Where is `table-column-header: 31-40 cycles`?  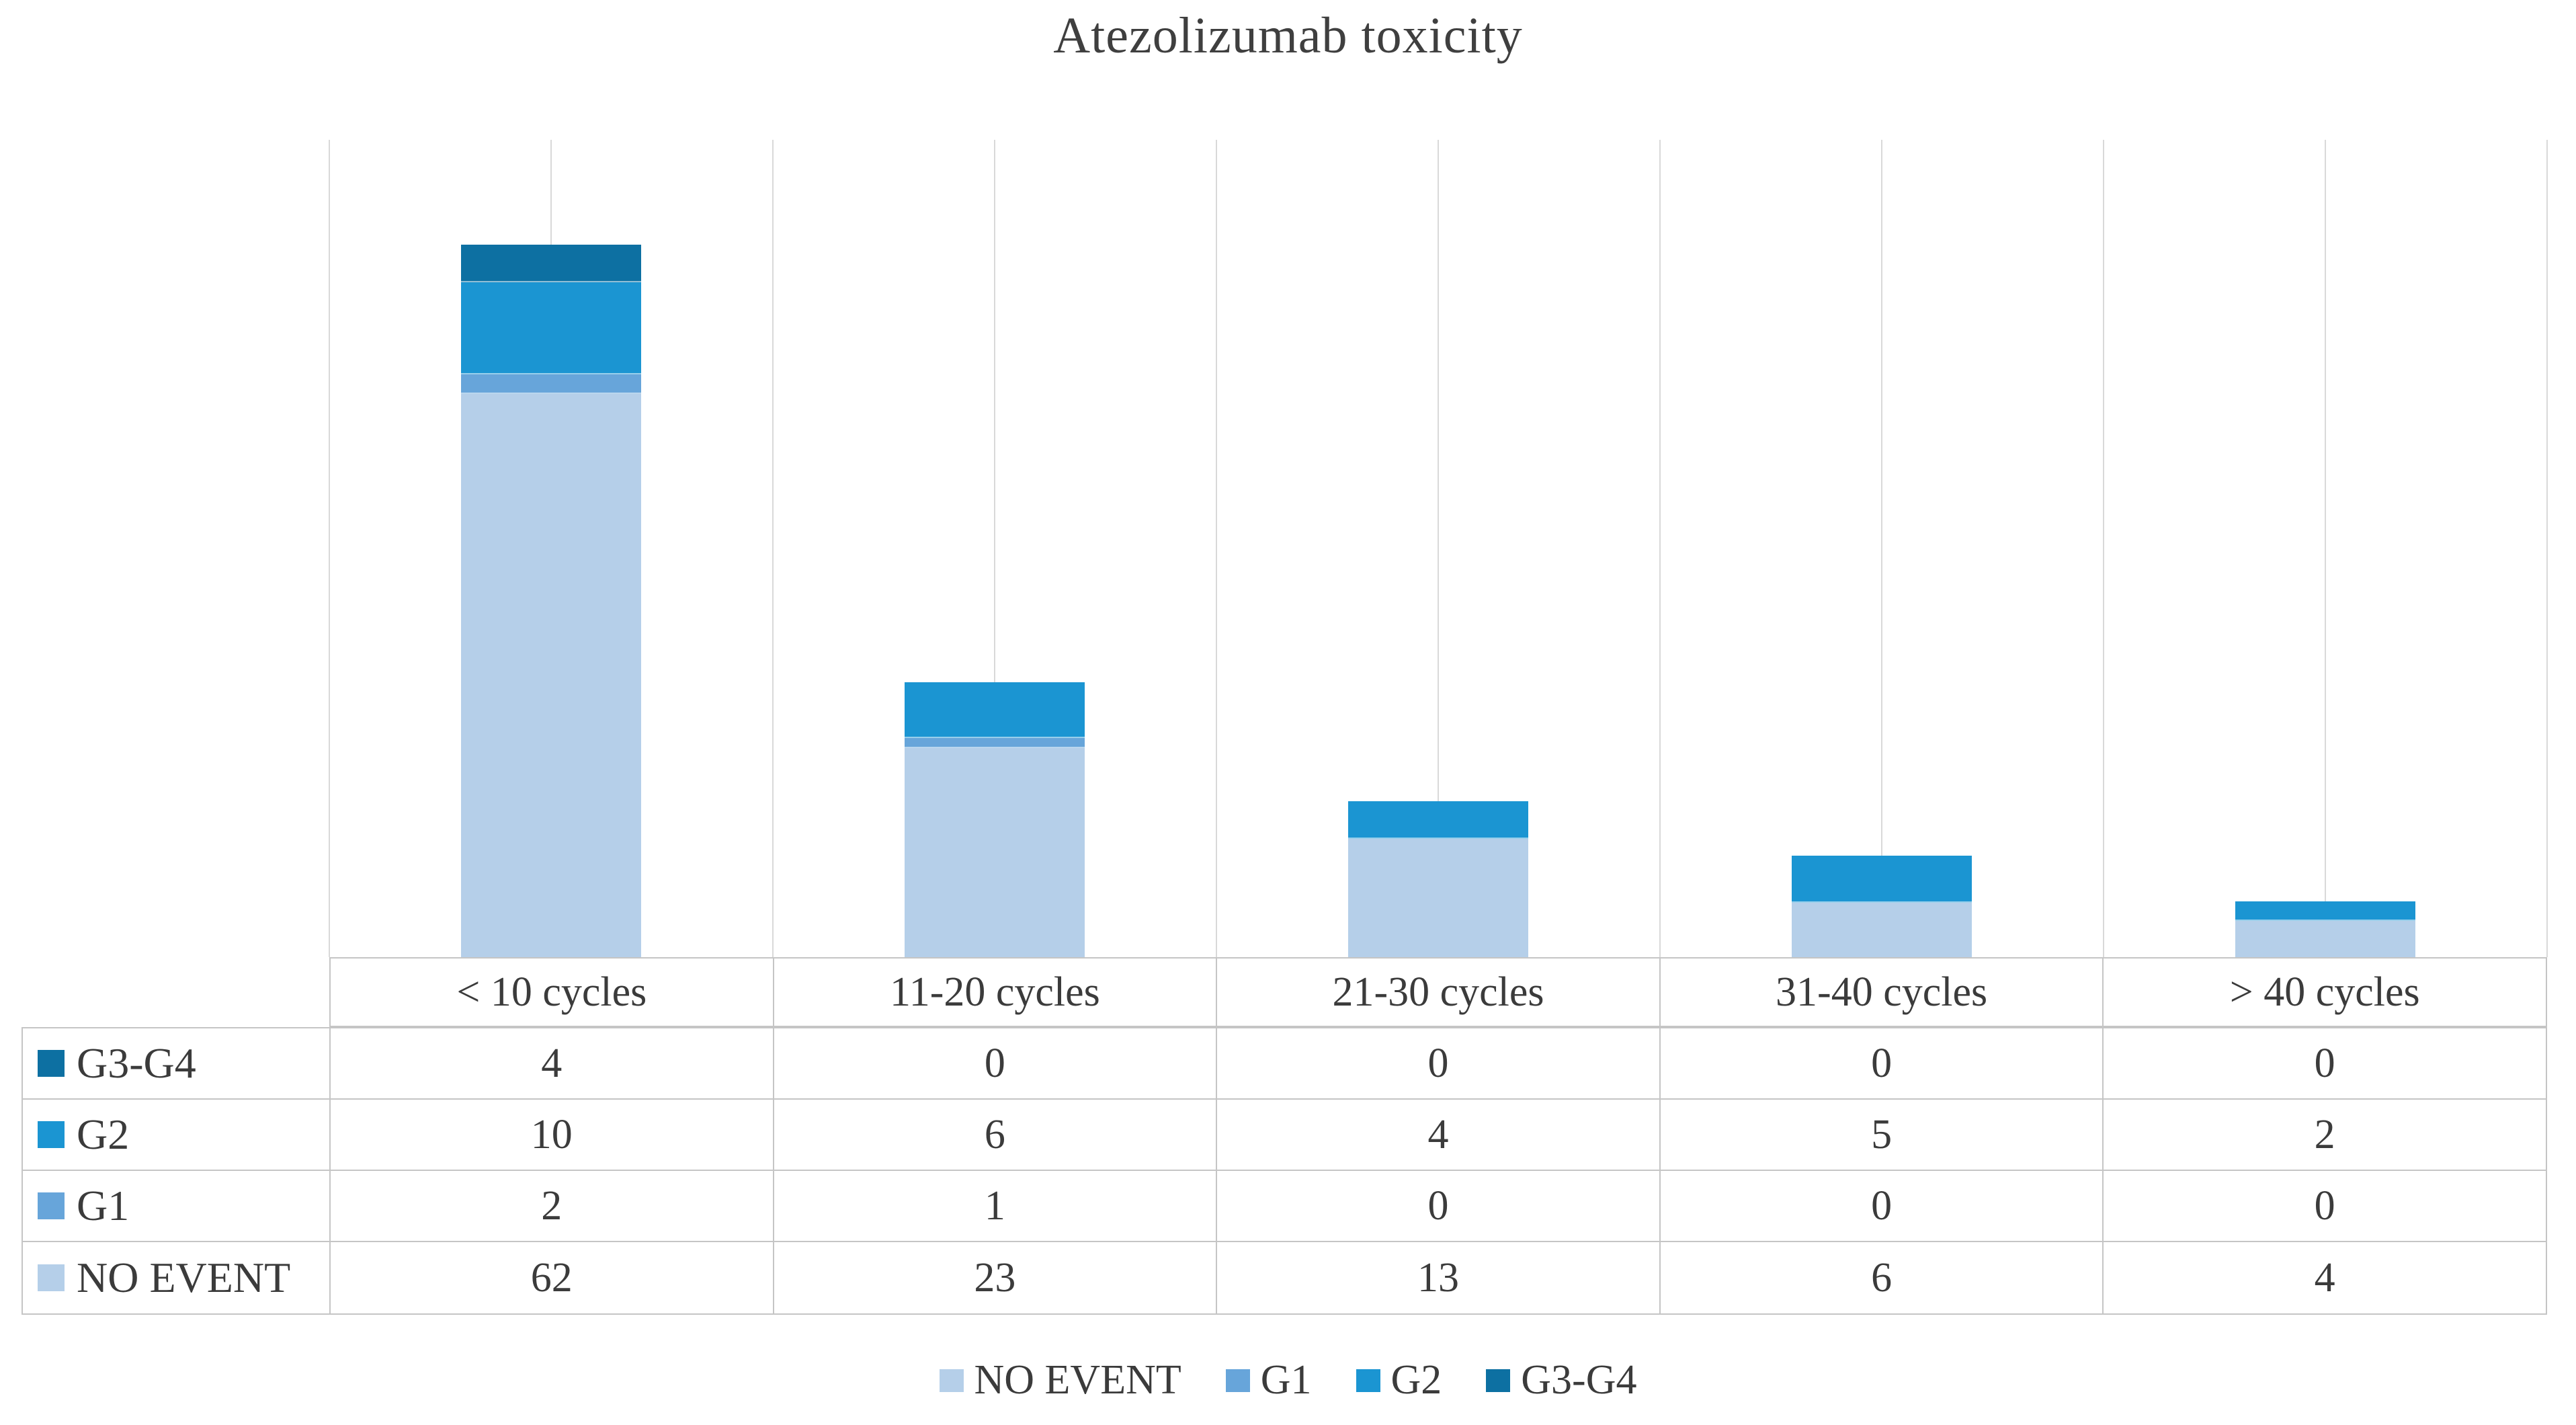
table-column-header: 31-40 cycles is located at coordinates (1882, 992).